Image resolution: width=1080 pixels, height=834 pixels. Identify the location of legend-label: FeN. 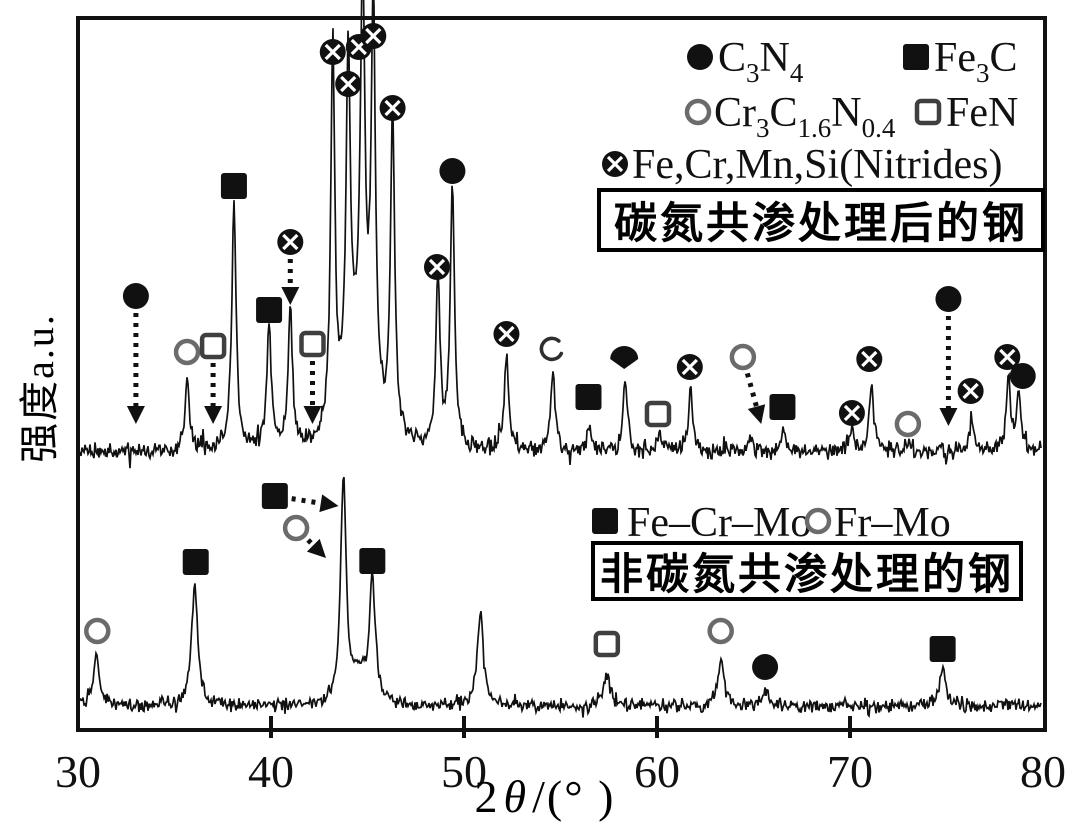
(982, 113).